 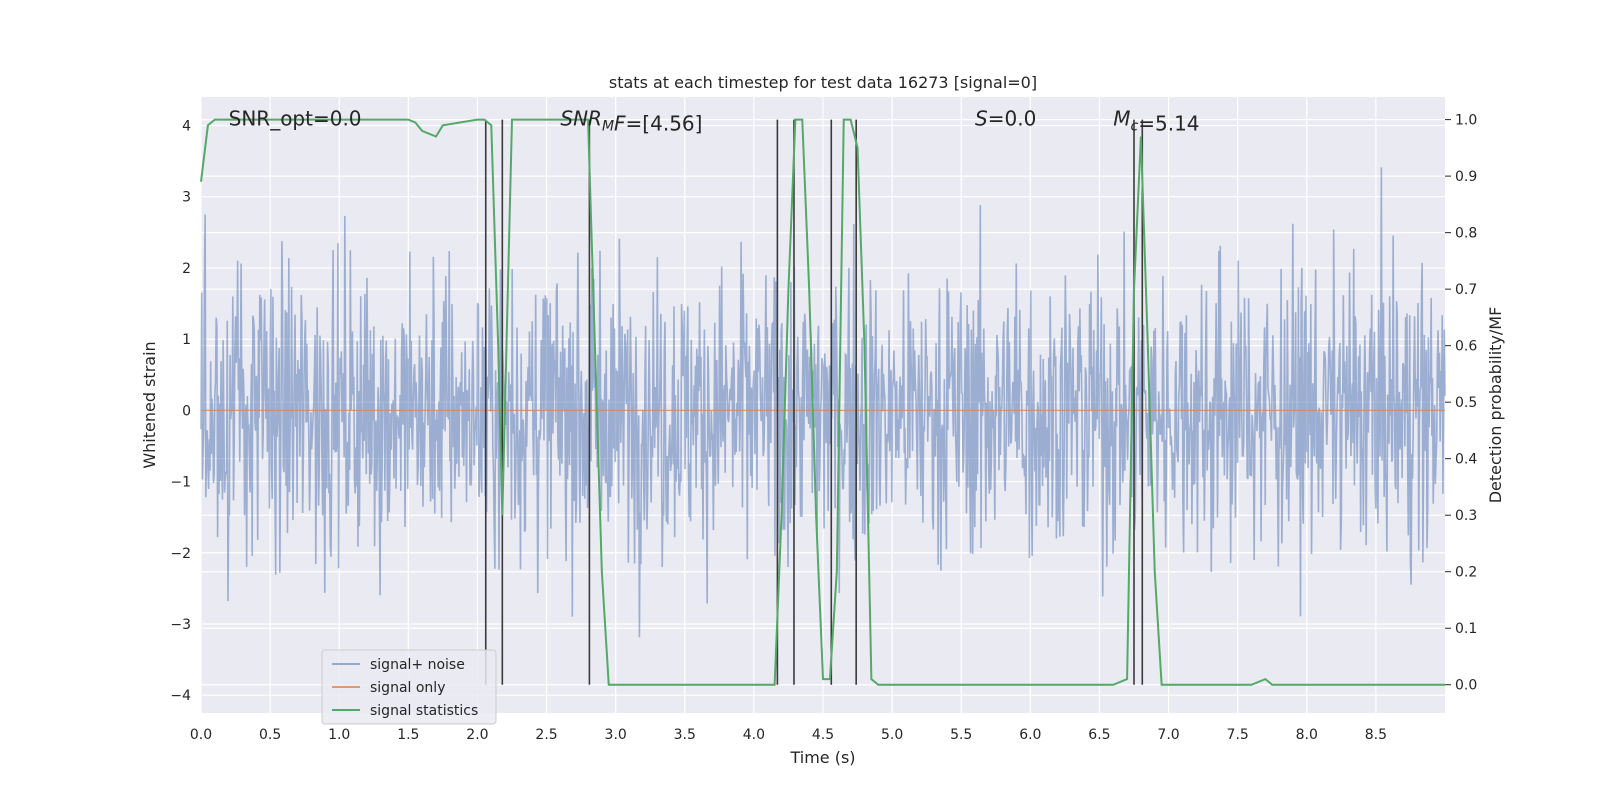 What do you see at coordinates (1466, 347) in the screenshot?
I see `y-right-tick-label: 0.6` at bounding box center [1466, 347].